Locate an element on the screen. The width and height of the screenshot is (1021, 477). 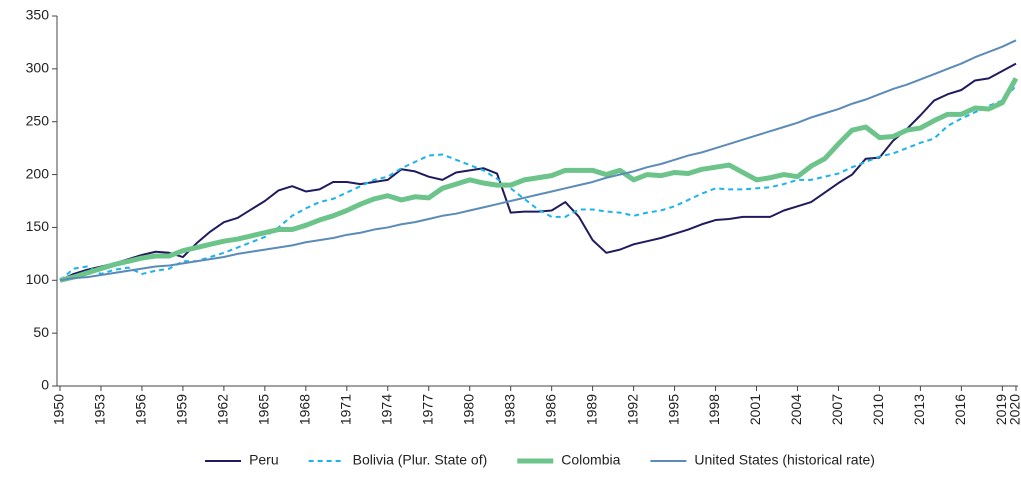
legend-label: Bolivia (Plur. State of) is located at coordinates (420, 460).